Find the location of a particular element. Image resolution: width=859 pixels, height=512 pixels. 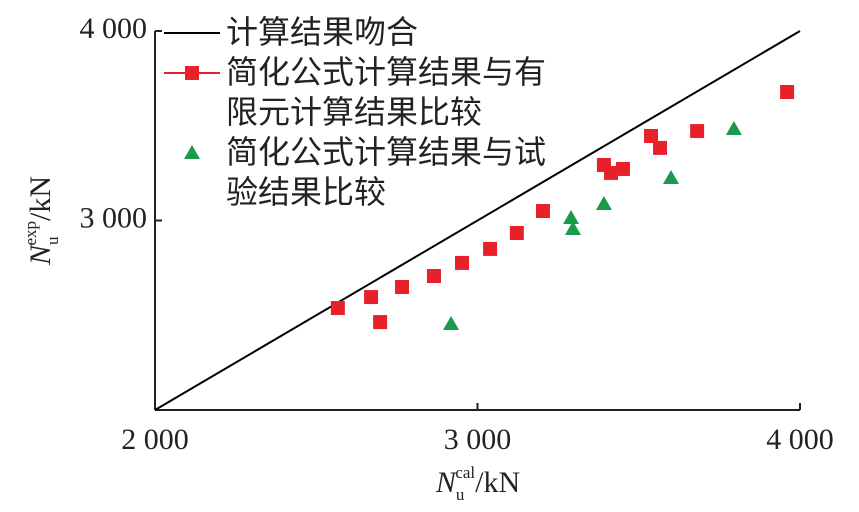

y-tick-label: 3 000 is located at coordinates (114, 217).